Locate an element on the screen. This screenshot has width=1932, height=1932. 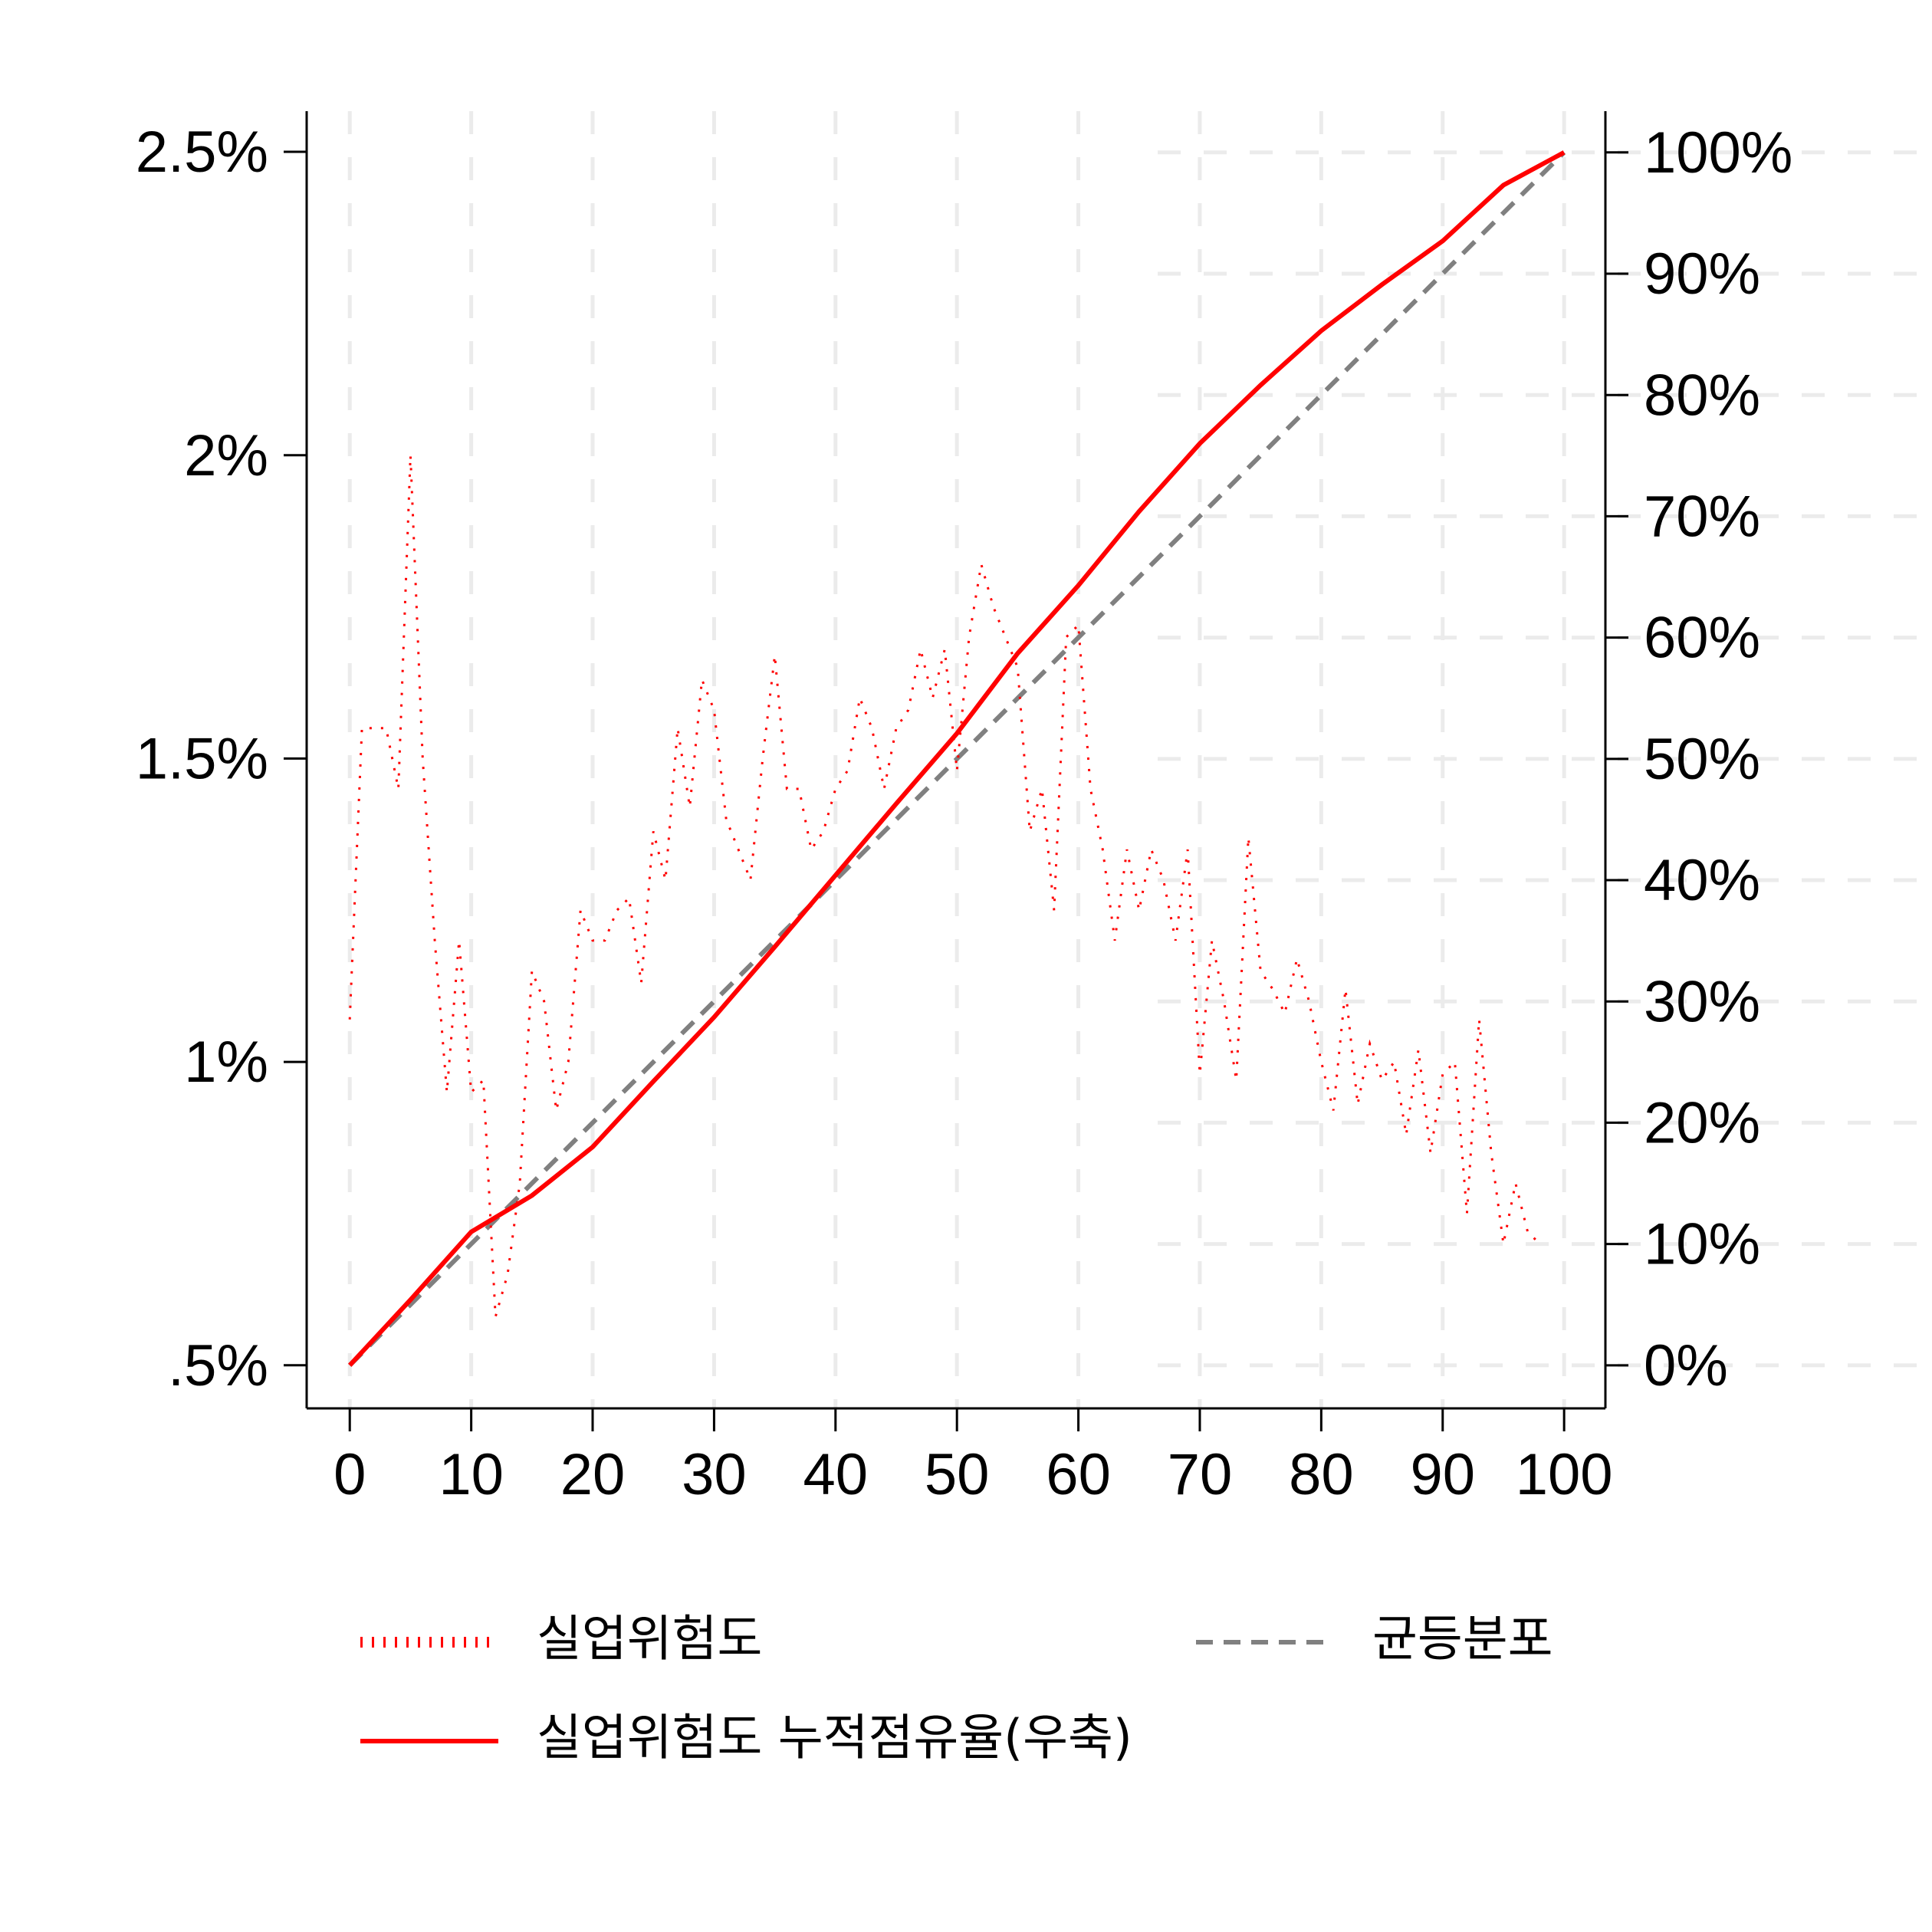
x-tick-label: 70 is located at coordinates (1200, 1475).